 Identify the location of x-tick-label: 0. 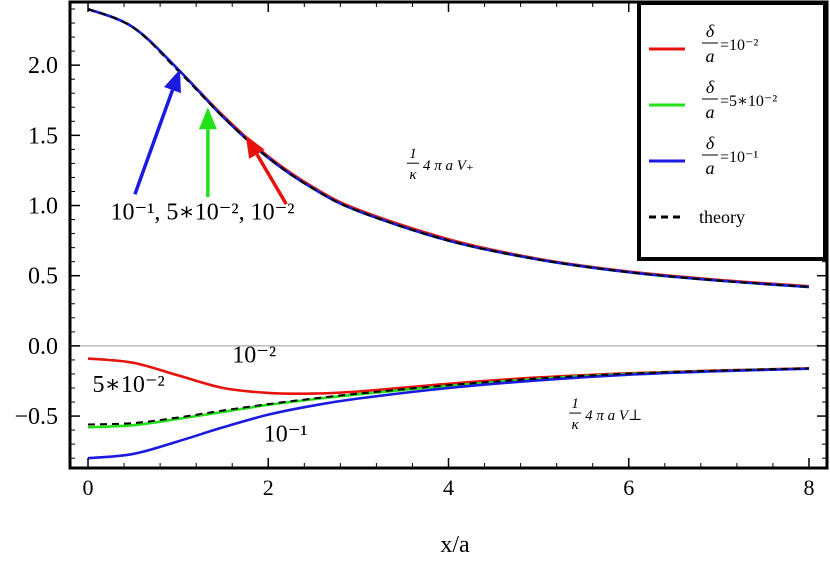
(88, 487).